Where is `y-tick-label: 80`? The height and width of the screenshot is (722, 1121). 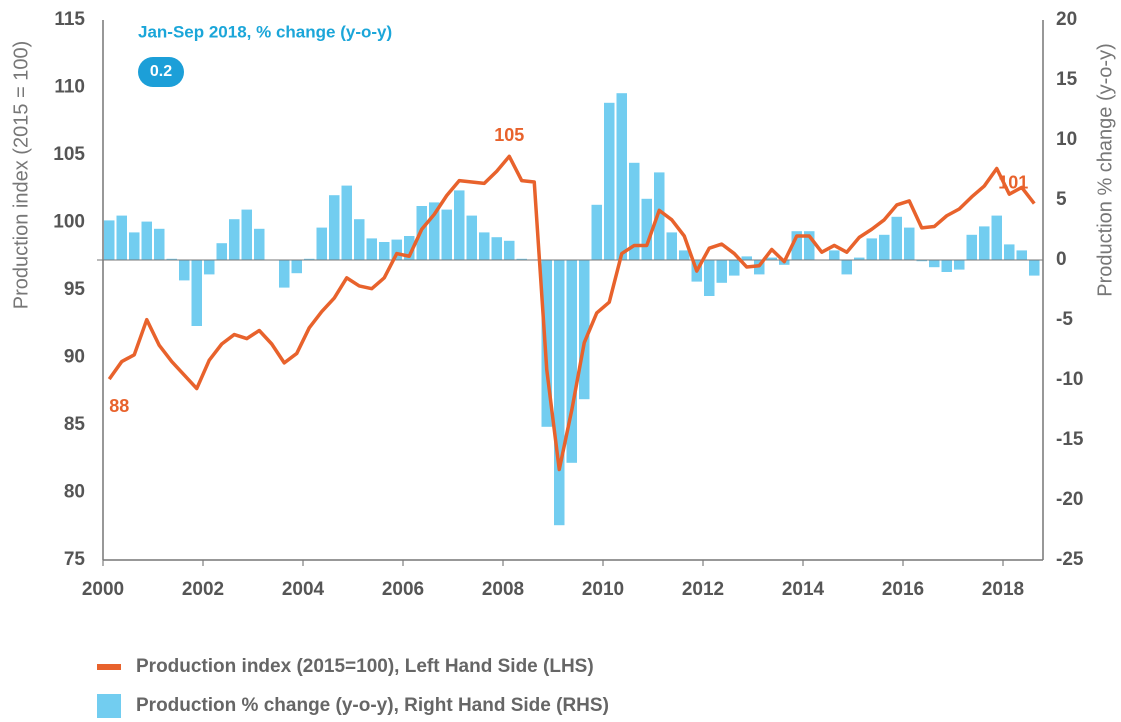 y-tick-label: 80 is located at coordinates (74, 492).